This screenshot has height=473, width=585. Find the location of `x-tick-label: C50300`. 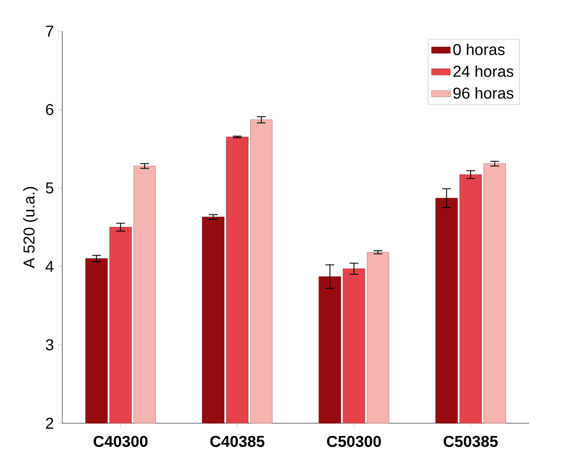

x-tick-label: C50300 is located at coordinates (354, 441).